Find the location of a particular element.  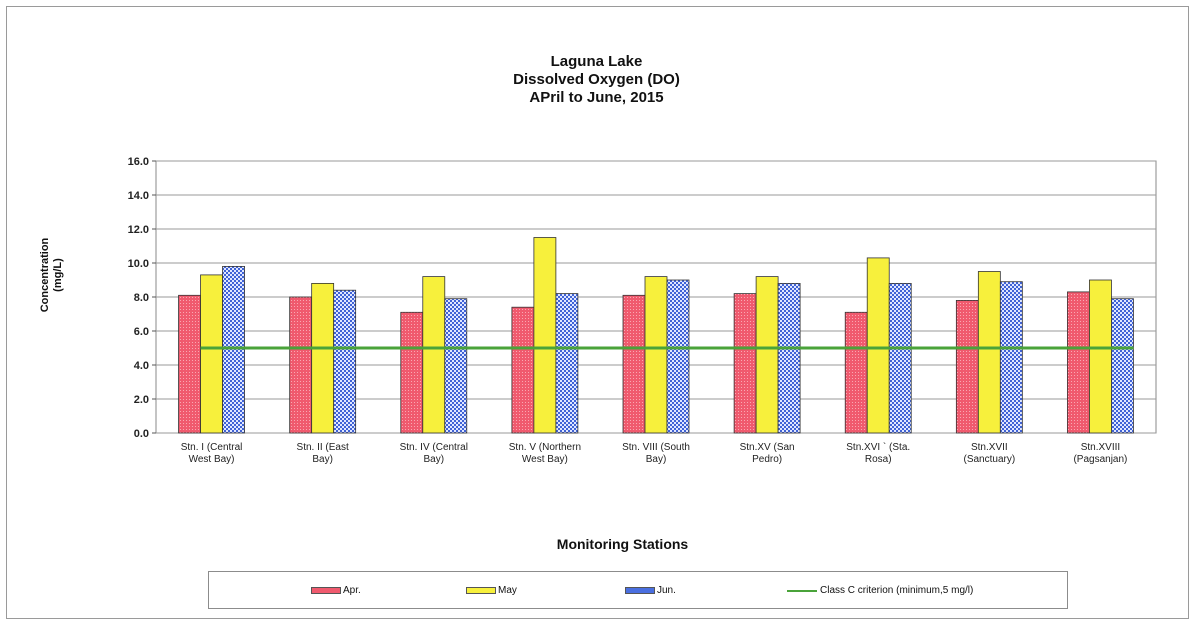

x-category-label: Stn.XV (San is located at coordinates (767, 447).